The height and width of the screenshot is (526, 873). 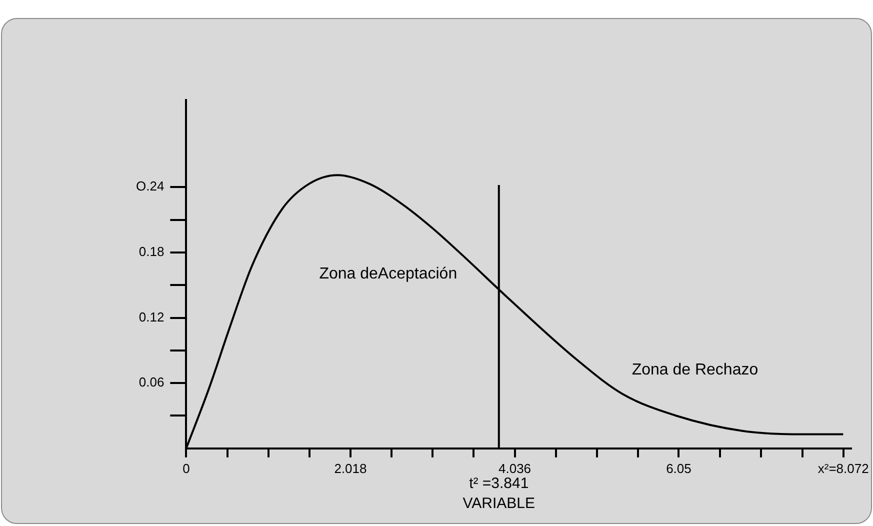 I want to click on x-tick-label: 6.05, so click(x=679, y=468).